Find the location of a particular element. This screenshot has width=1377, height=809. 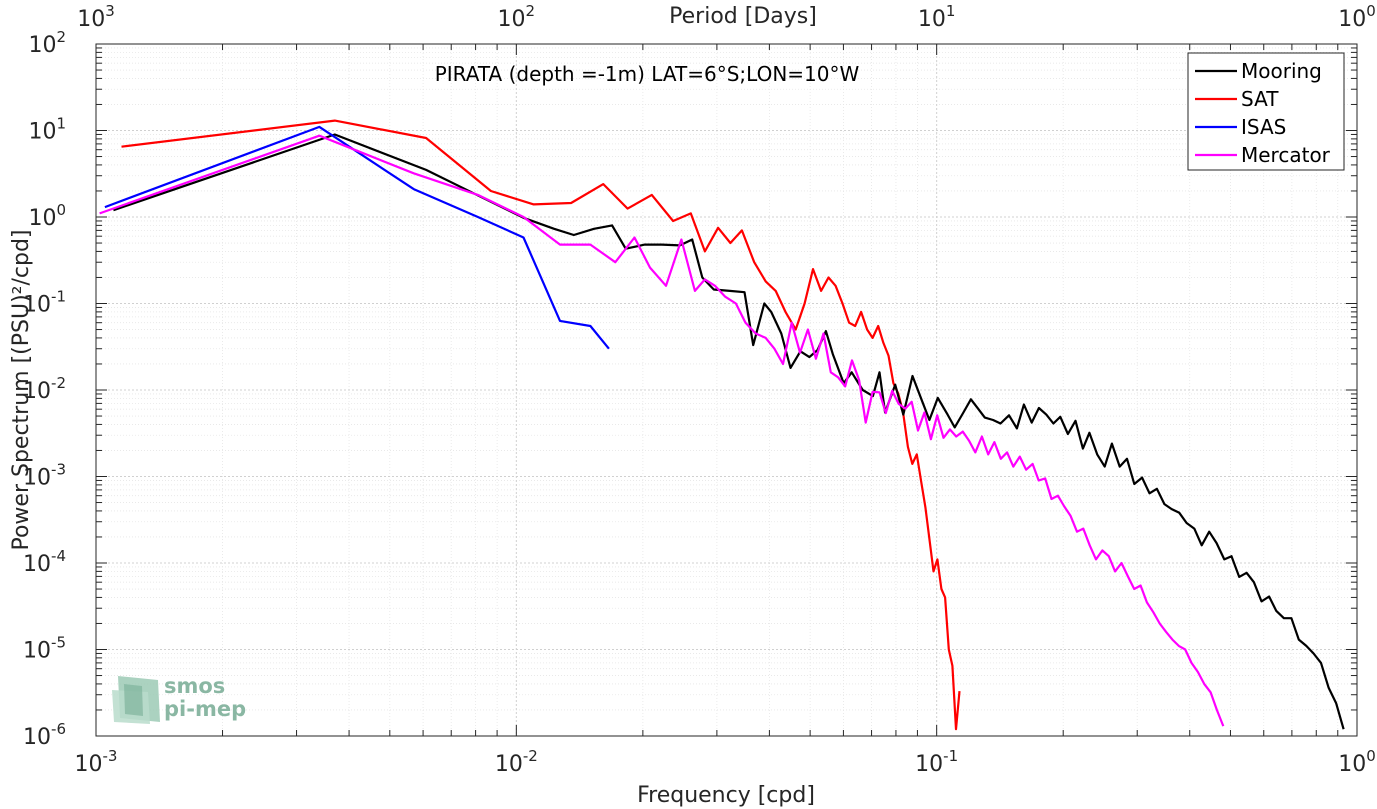

y-tick-label: 10⁻⁶ is located at coordinates (44, 735).